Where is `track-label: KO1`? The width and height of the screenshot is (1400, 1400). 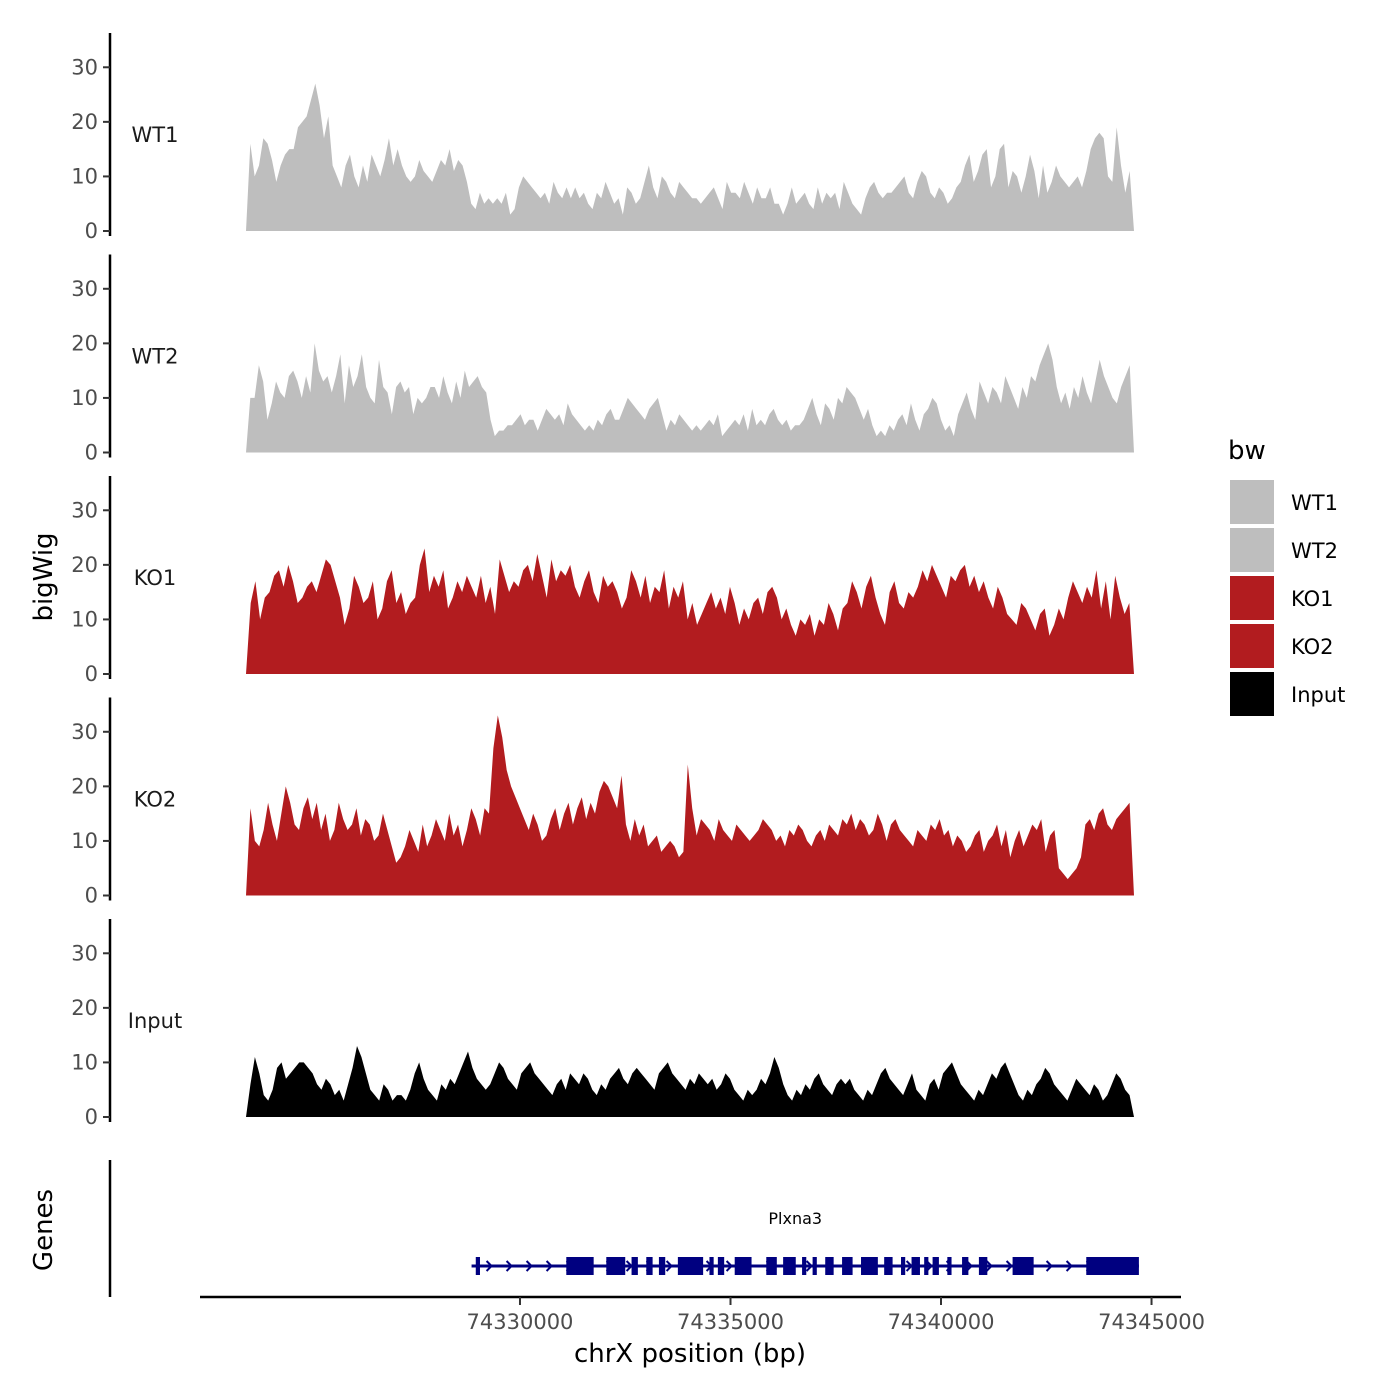 track-label: KO1 is located at coordinates (155, 578).